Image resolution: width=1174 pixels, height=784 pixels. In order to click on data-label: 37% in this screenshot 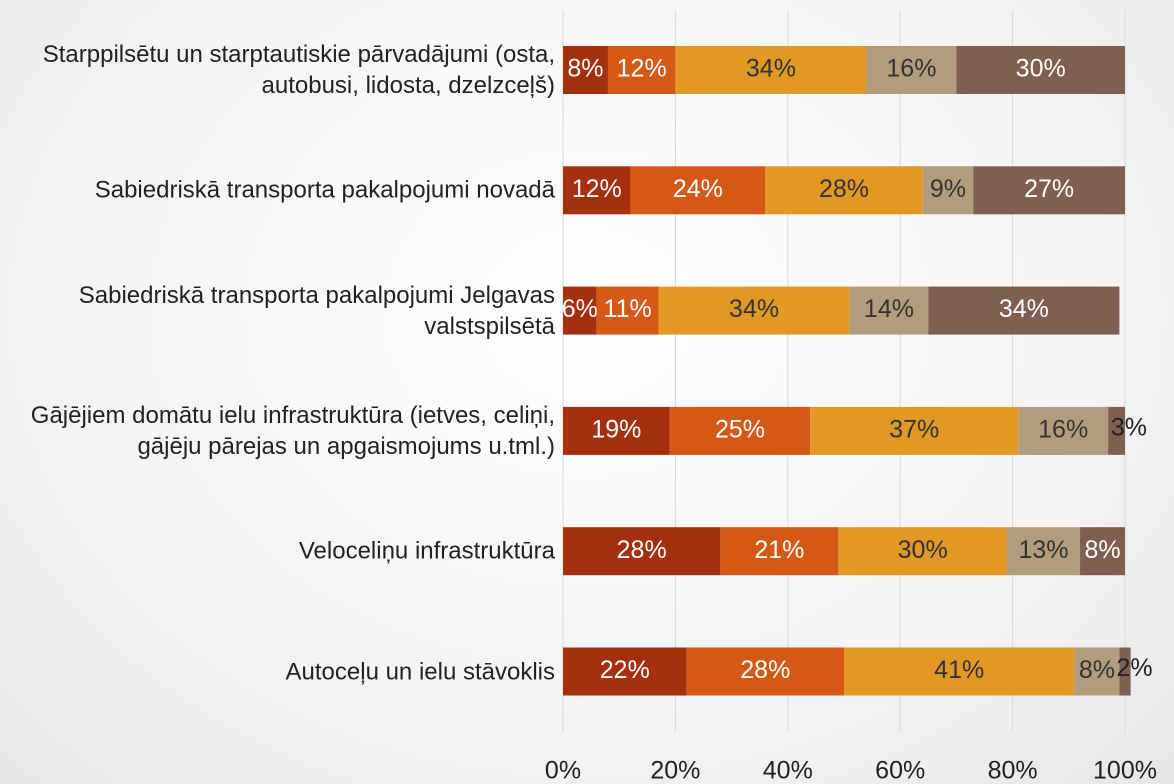, I will do `click(914, 430)`.